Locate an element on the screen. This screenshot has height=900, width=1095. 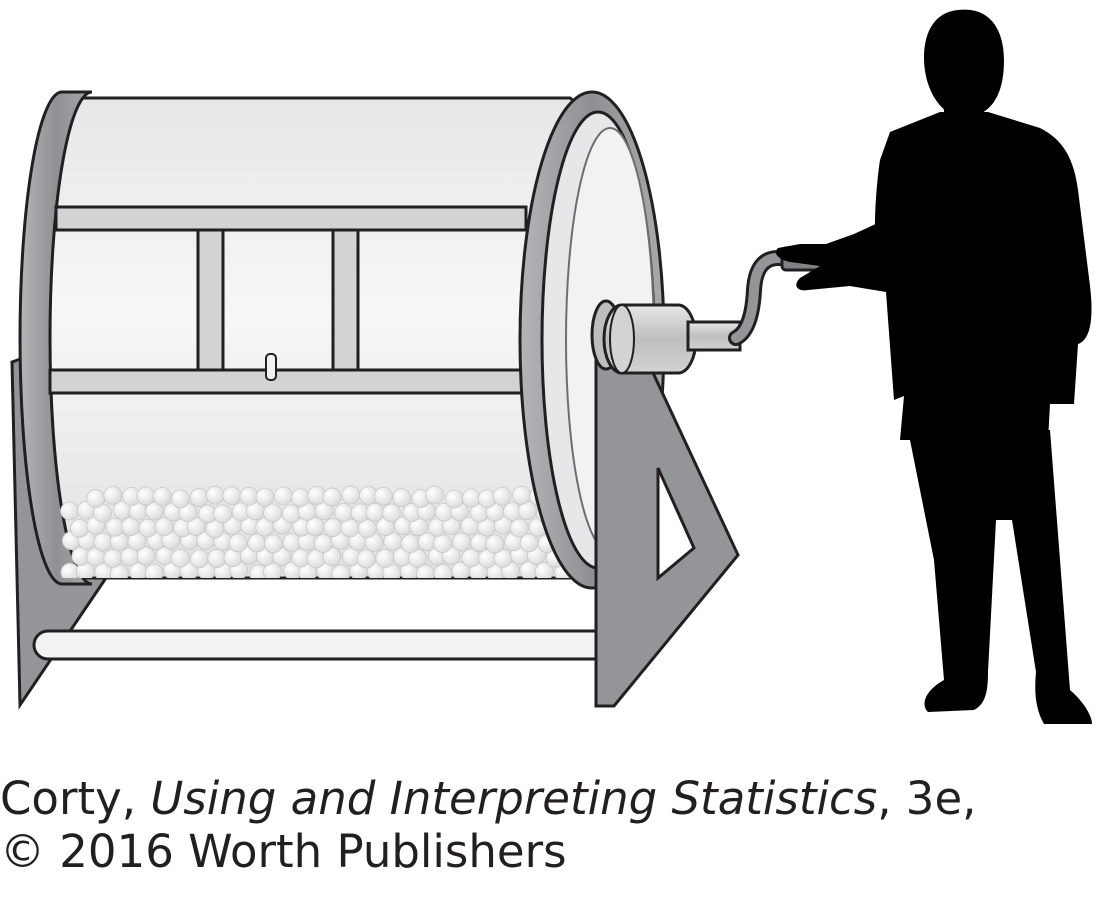
caption-book-title: Using and Interpreting Statistics is located at coordinates (514, 798).